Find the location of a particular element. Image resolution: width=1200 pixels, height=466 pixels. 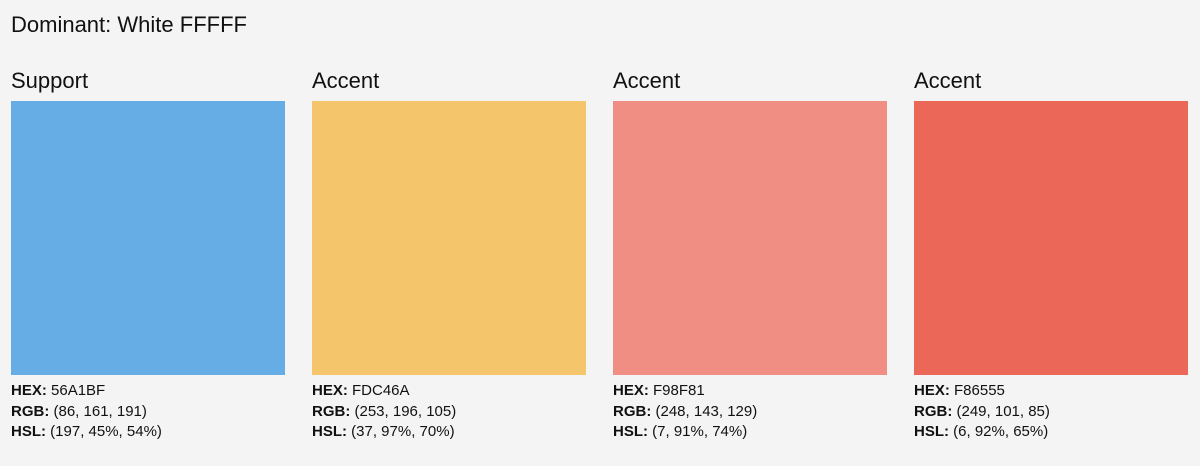

hex-line: HEX: F86555 is located at coordinates (1051, 391).